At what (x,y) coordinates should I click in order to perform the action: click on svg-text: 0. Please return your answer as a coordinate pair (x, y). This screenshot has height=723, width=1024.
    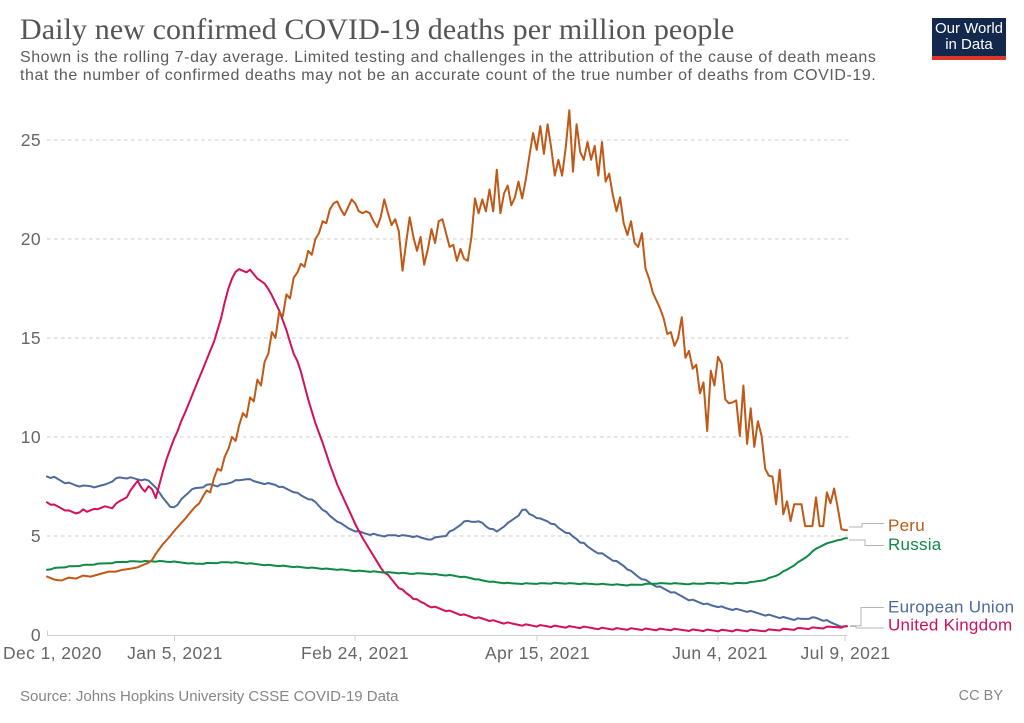
    Looking at the image, I should click on (36, 635).